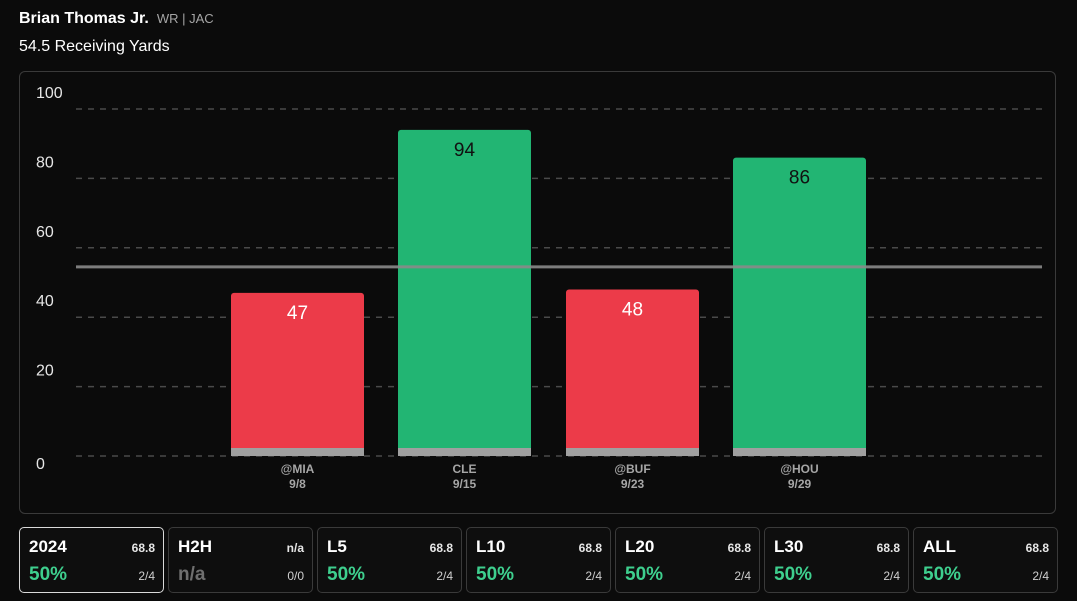 The height and width of the screenshot is (601, 1077). Describe the element at coordinates (465, 150) in the screenshot. I see `bar-value-label: 94` at that location.